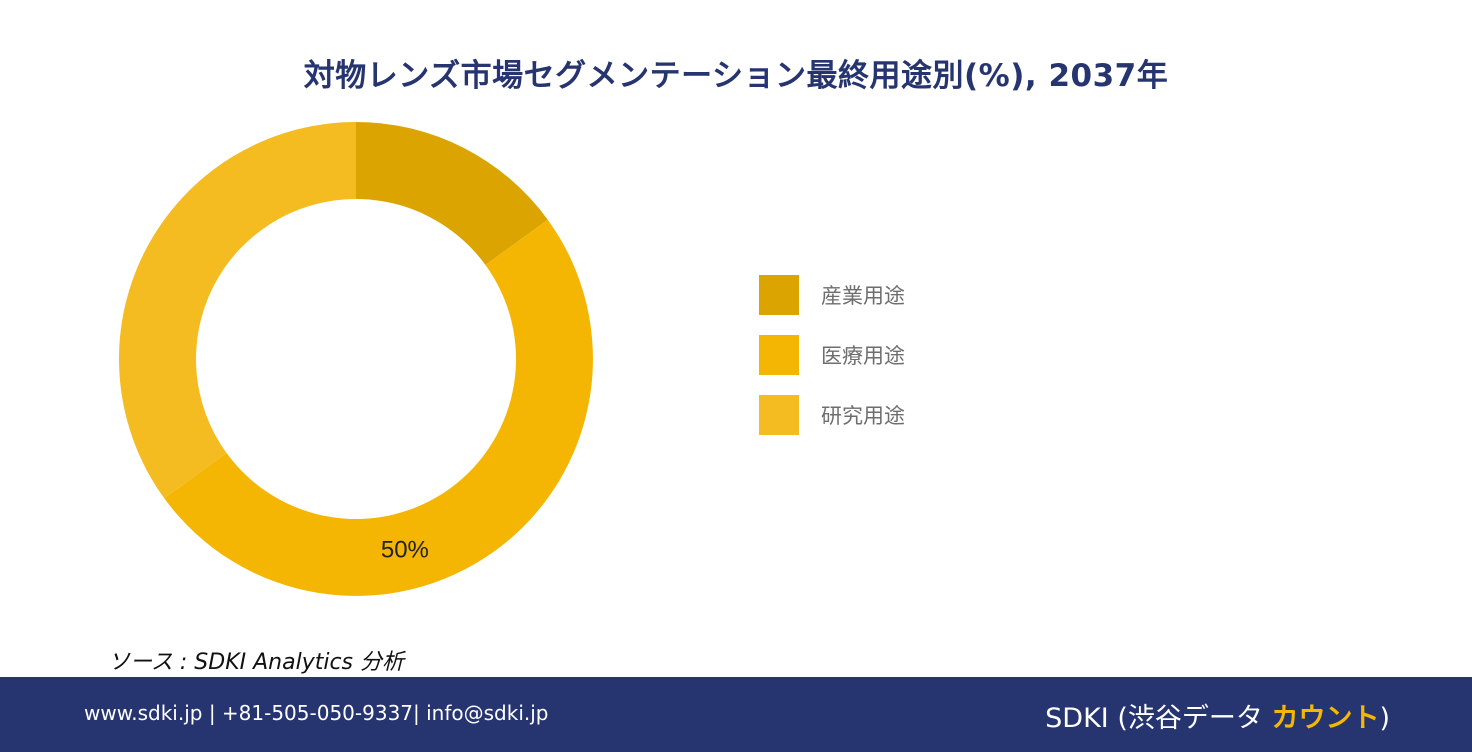 The height and width of the screenshot is (752, 1472). I want to click on legend-label: 研究用途, so click(863, 416).